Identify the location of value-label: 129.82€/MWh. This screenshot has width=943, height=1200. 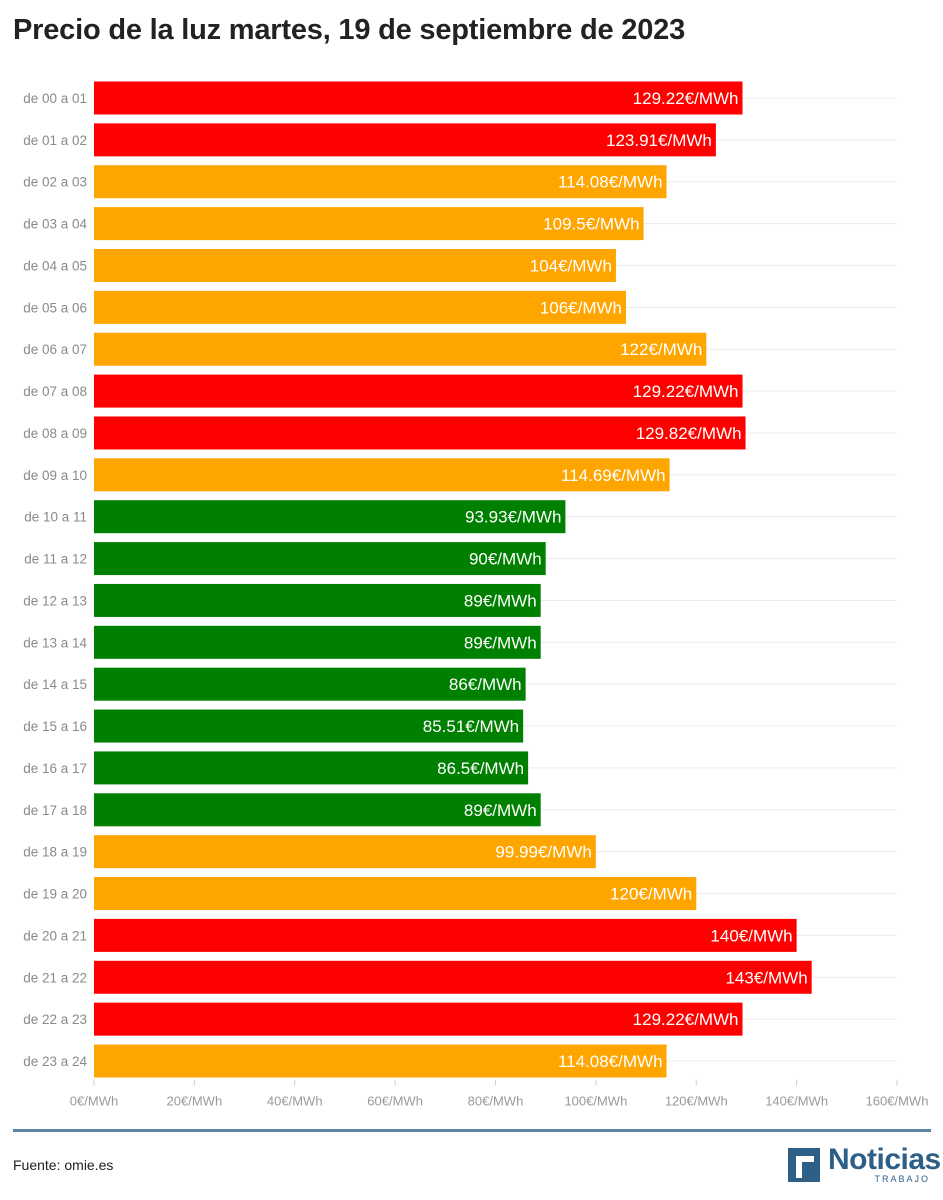
(689, 433).